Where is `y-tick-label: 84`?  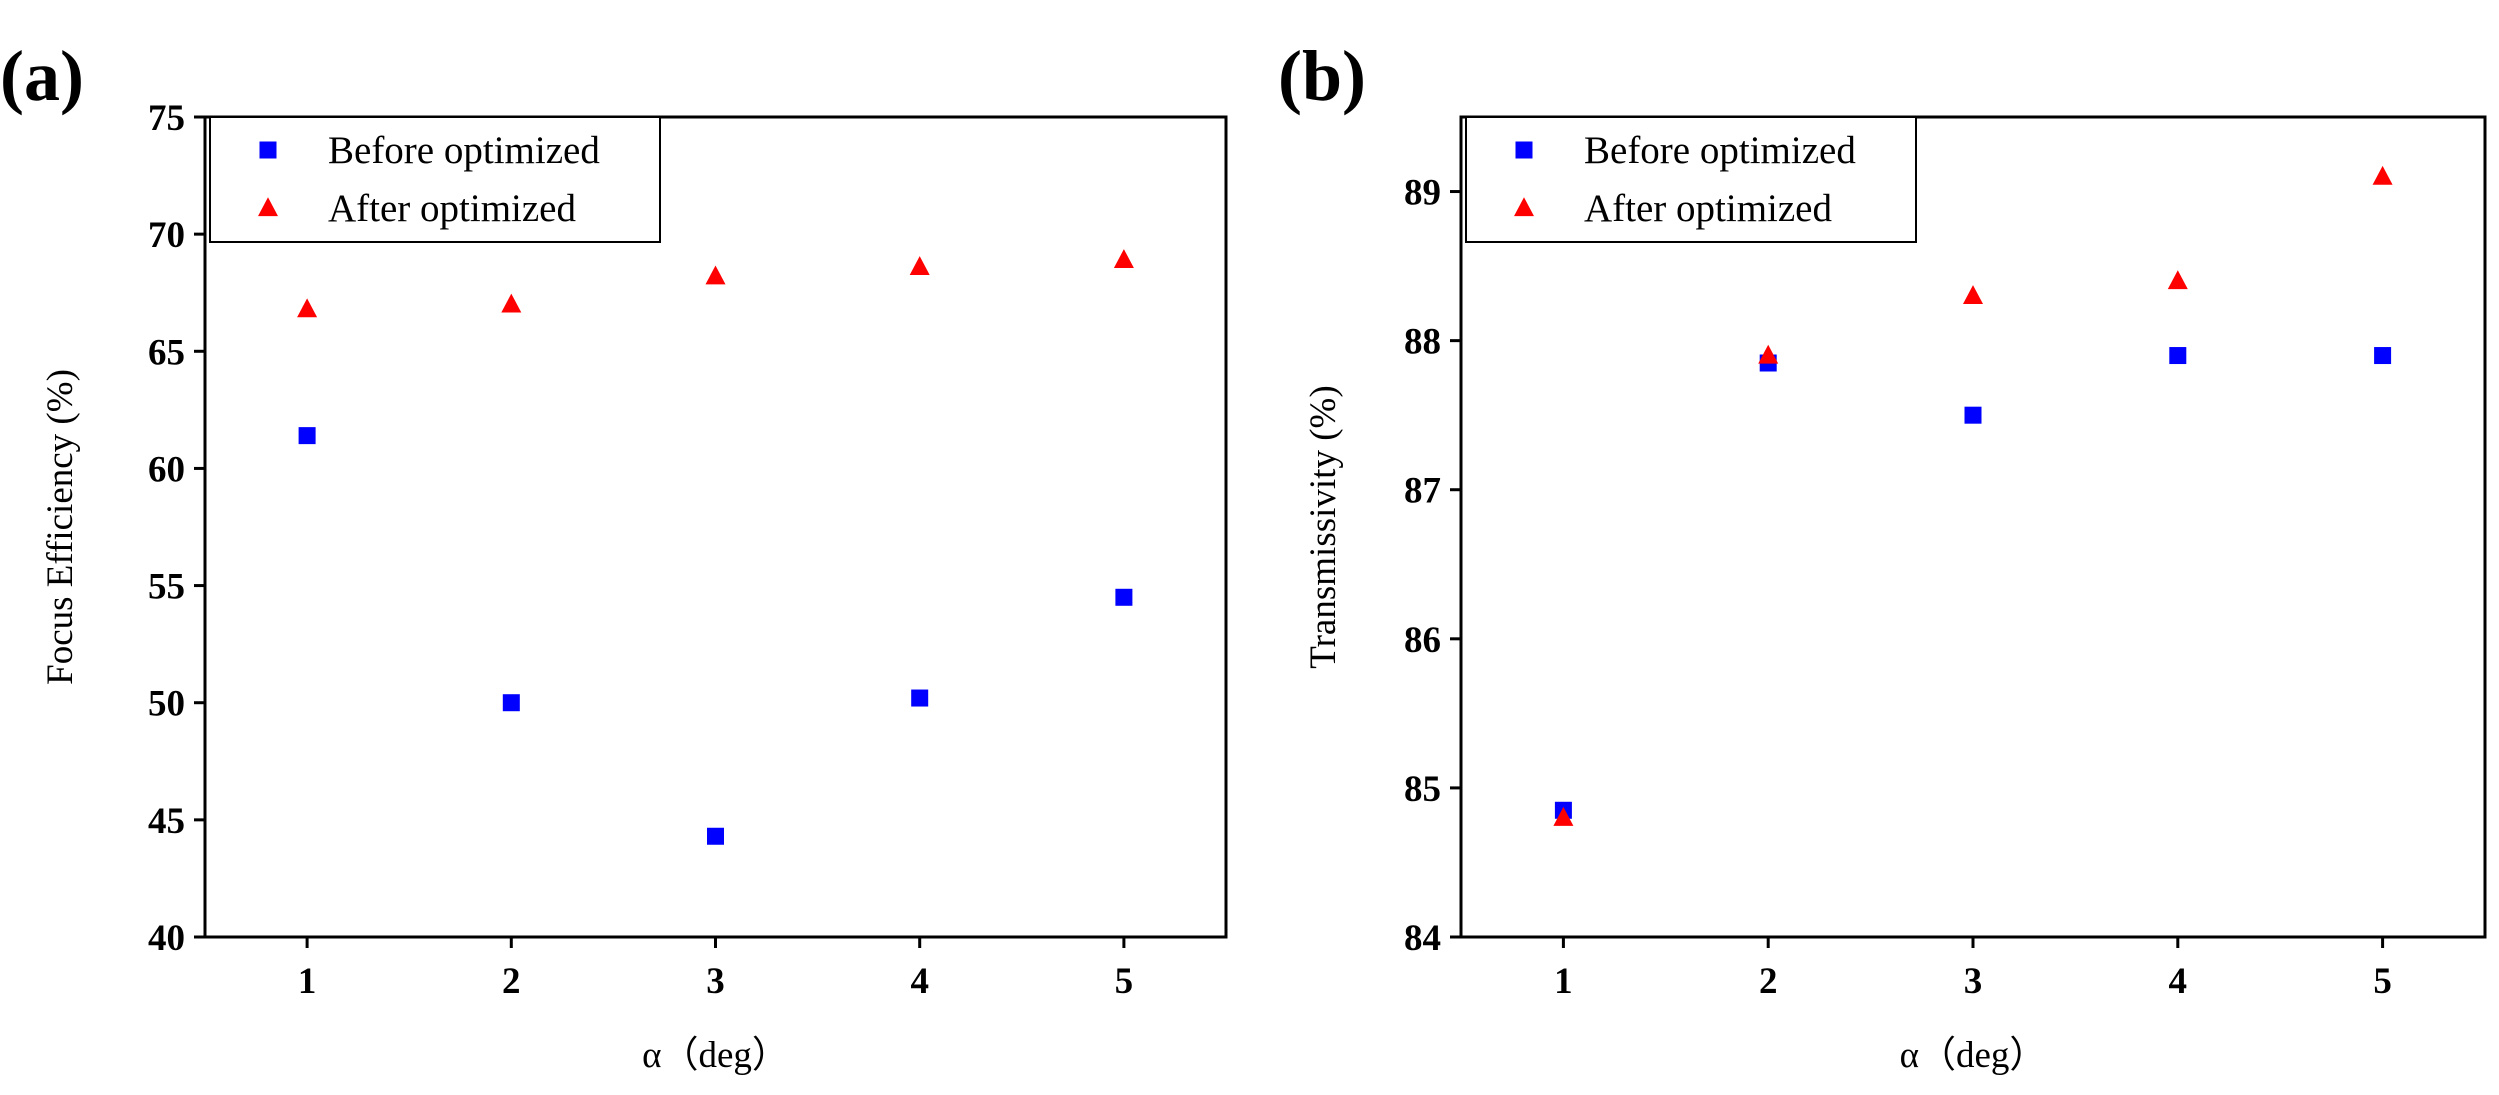
y-tick-label: 84 is located at coordinates (1422, 938).